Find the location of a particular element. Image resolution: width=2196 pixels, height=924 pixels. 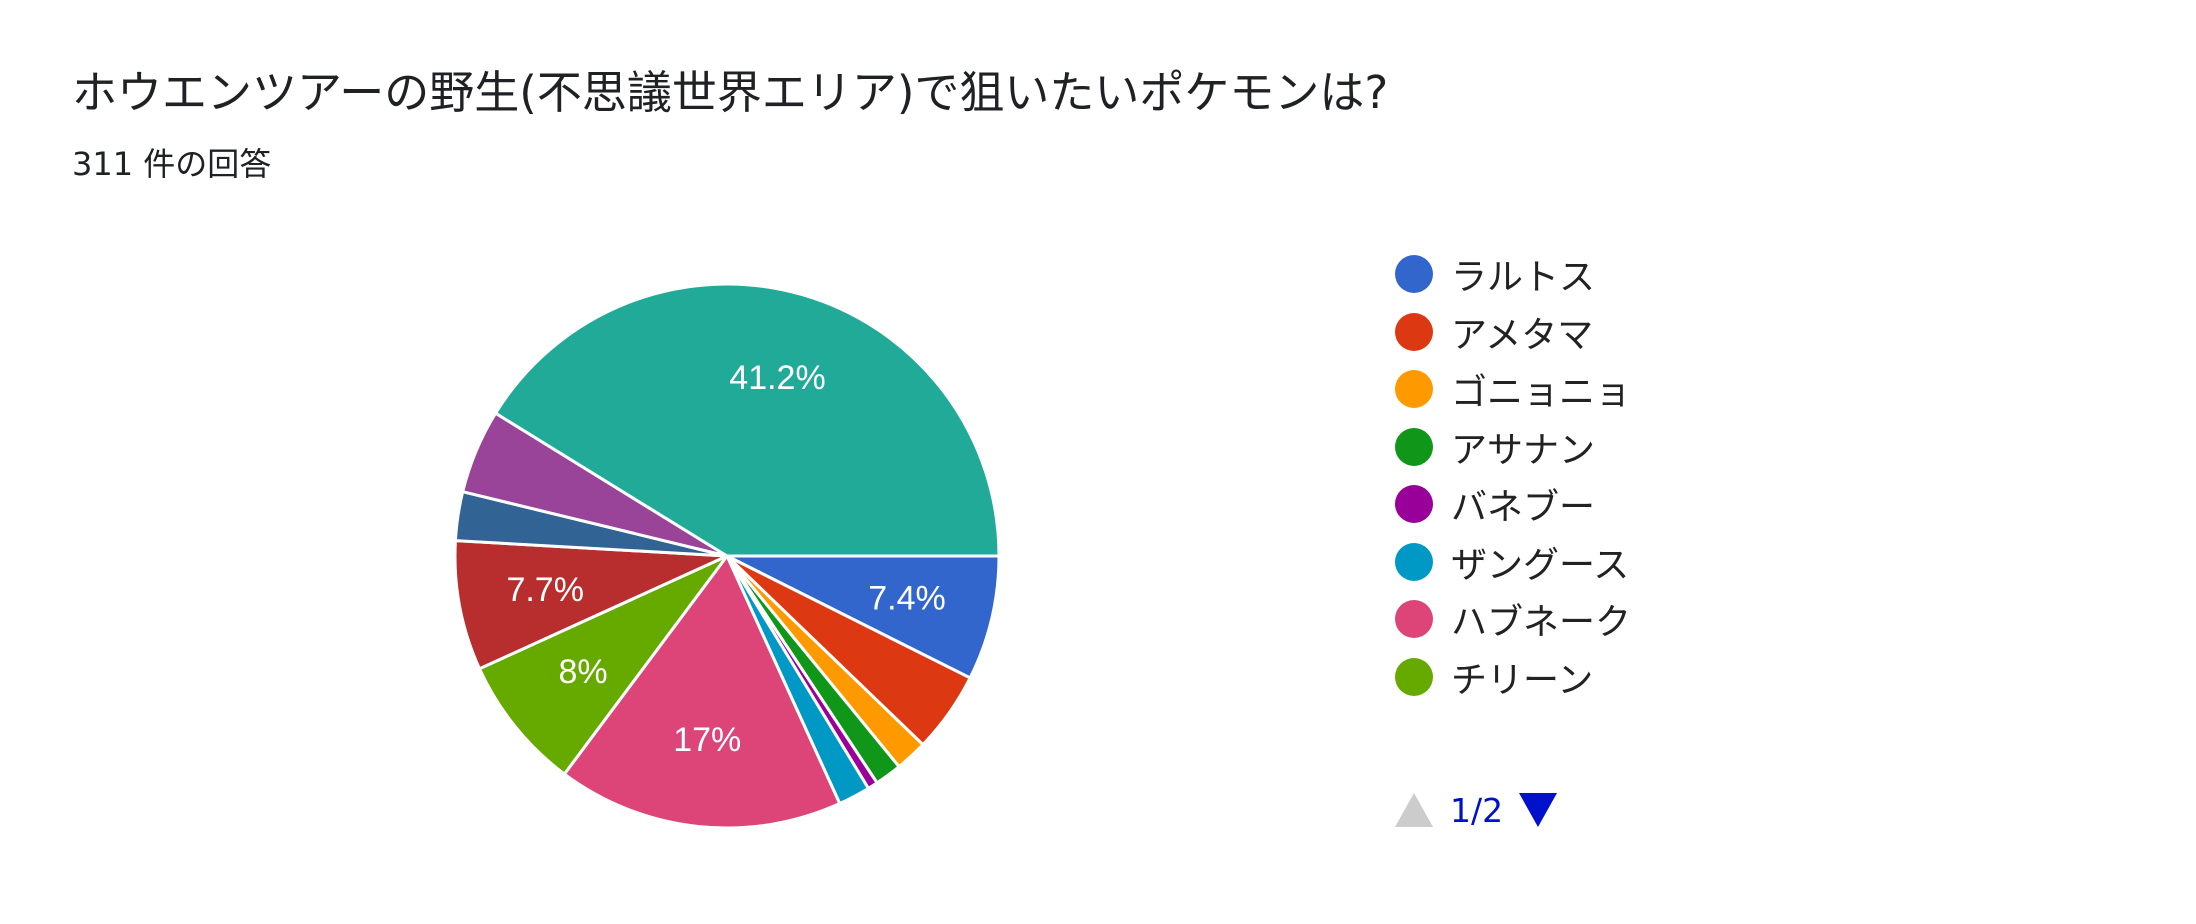

legend-item: アメタマ is located at coordinates (1494, 334).